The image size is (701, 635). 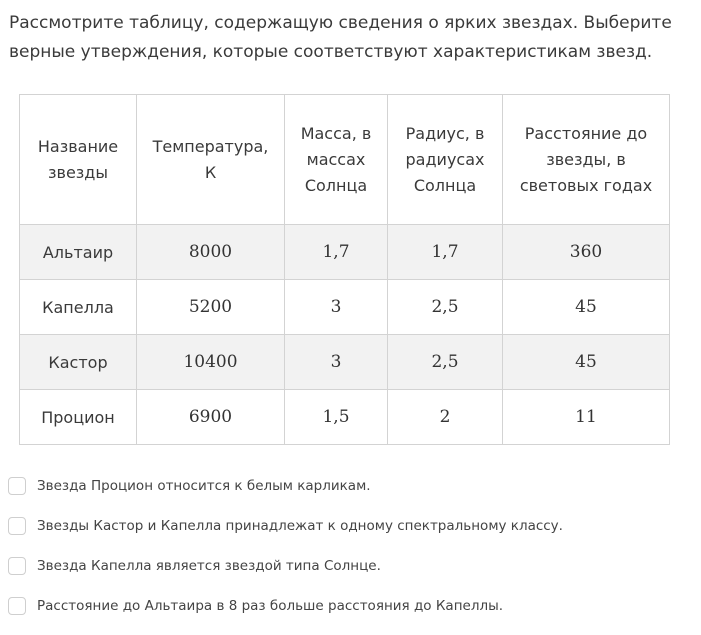 I want to click on header-mass: Масса, в массах Солнца, so click(x=336, y=159).